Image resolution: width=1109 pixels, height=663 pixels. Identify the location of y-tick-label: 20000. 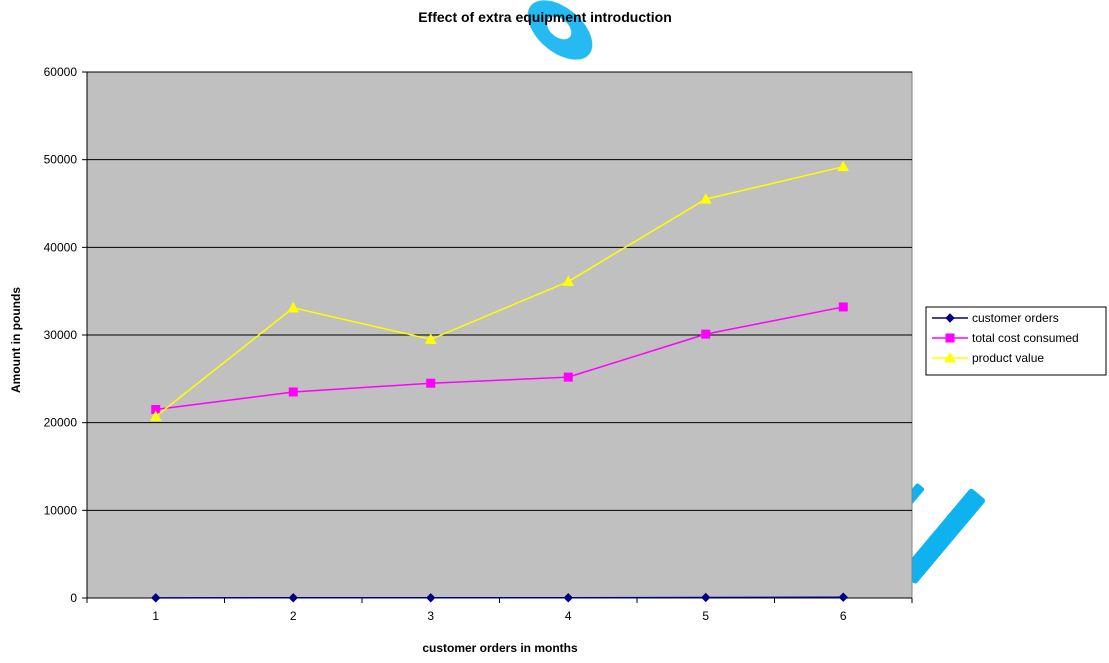
(61, 423).